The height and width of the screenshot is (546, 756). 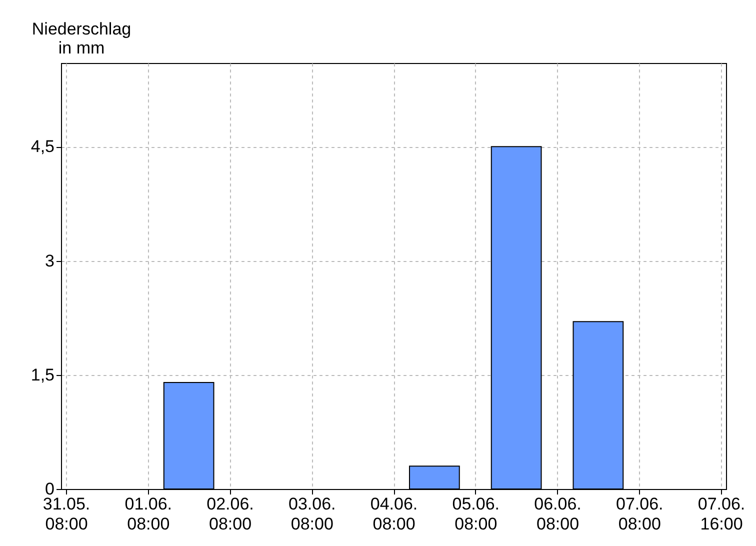 What do you see at coordinates (476, 514) in the screenshot?
I see `x-tick-label: 05.06. 08:00` at bounding box center [476, 514].